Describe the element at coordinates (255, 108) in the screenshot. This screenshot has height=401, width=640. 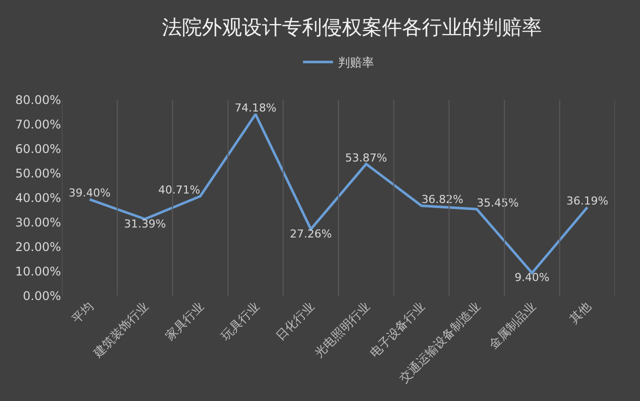
I see `data-label: 74.18%` at that location.